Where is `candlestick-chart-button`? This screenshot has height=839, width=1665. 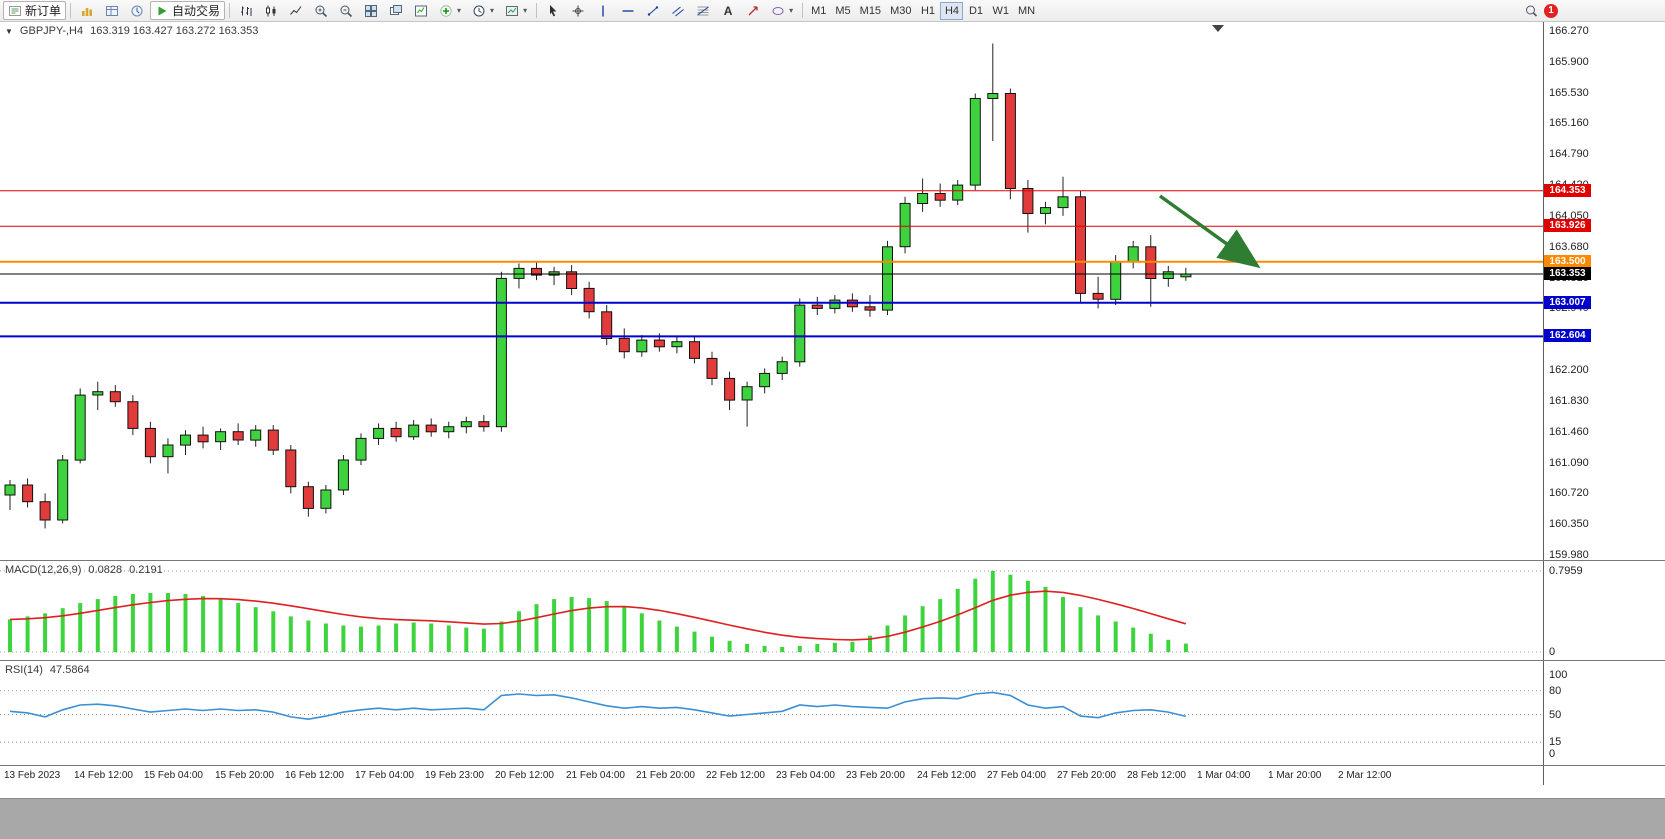 candlestick-chart-button is located at coordinates (271, 10).